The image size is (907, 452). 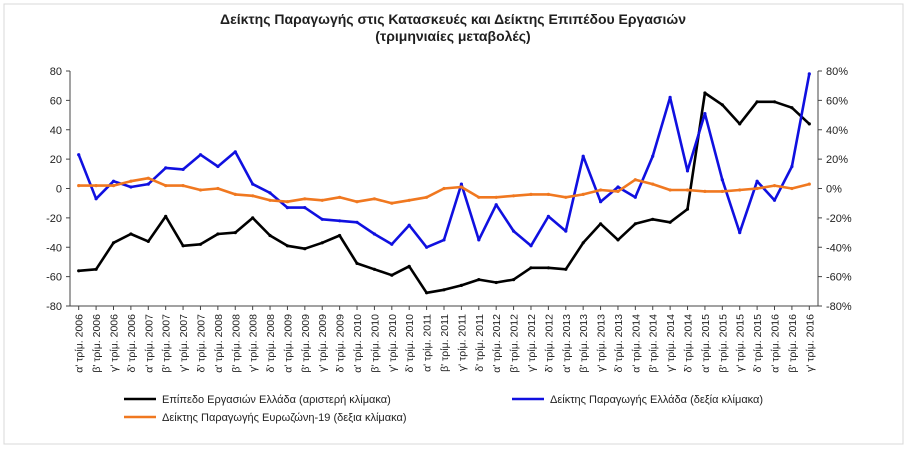 I want to click on x-tick-label: γ' τρίμ. 2014, so click(x=671, y=343).